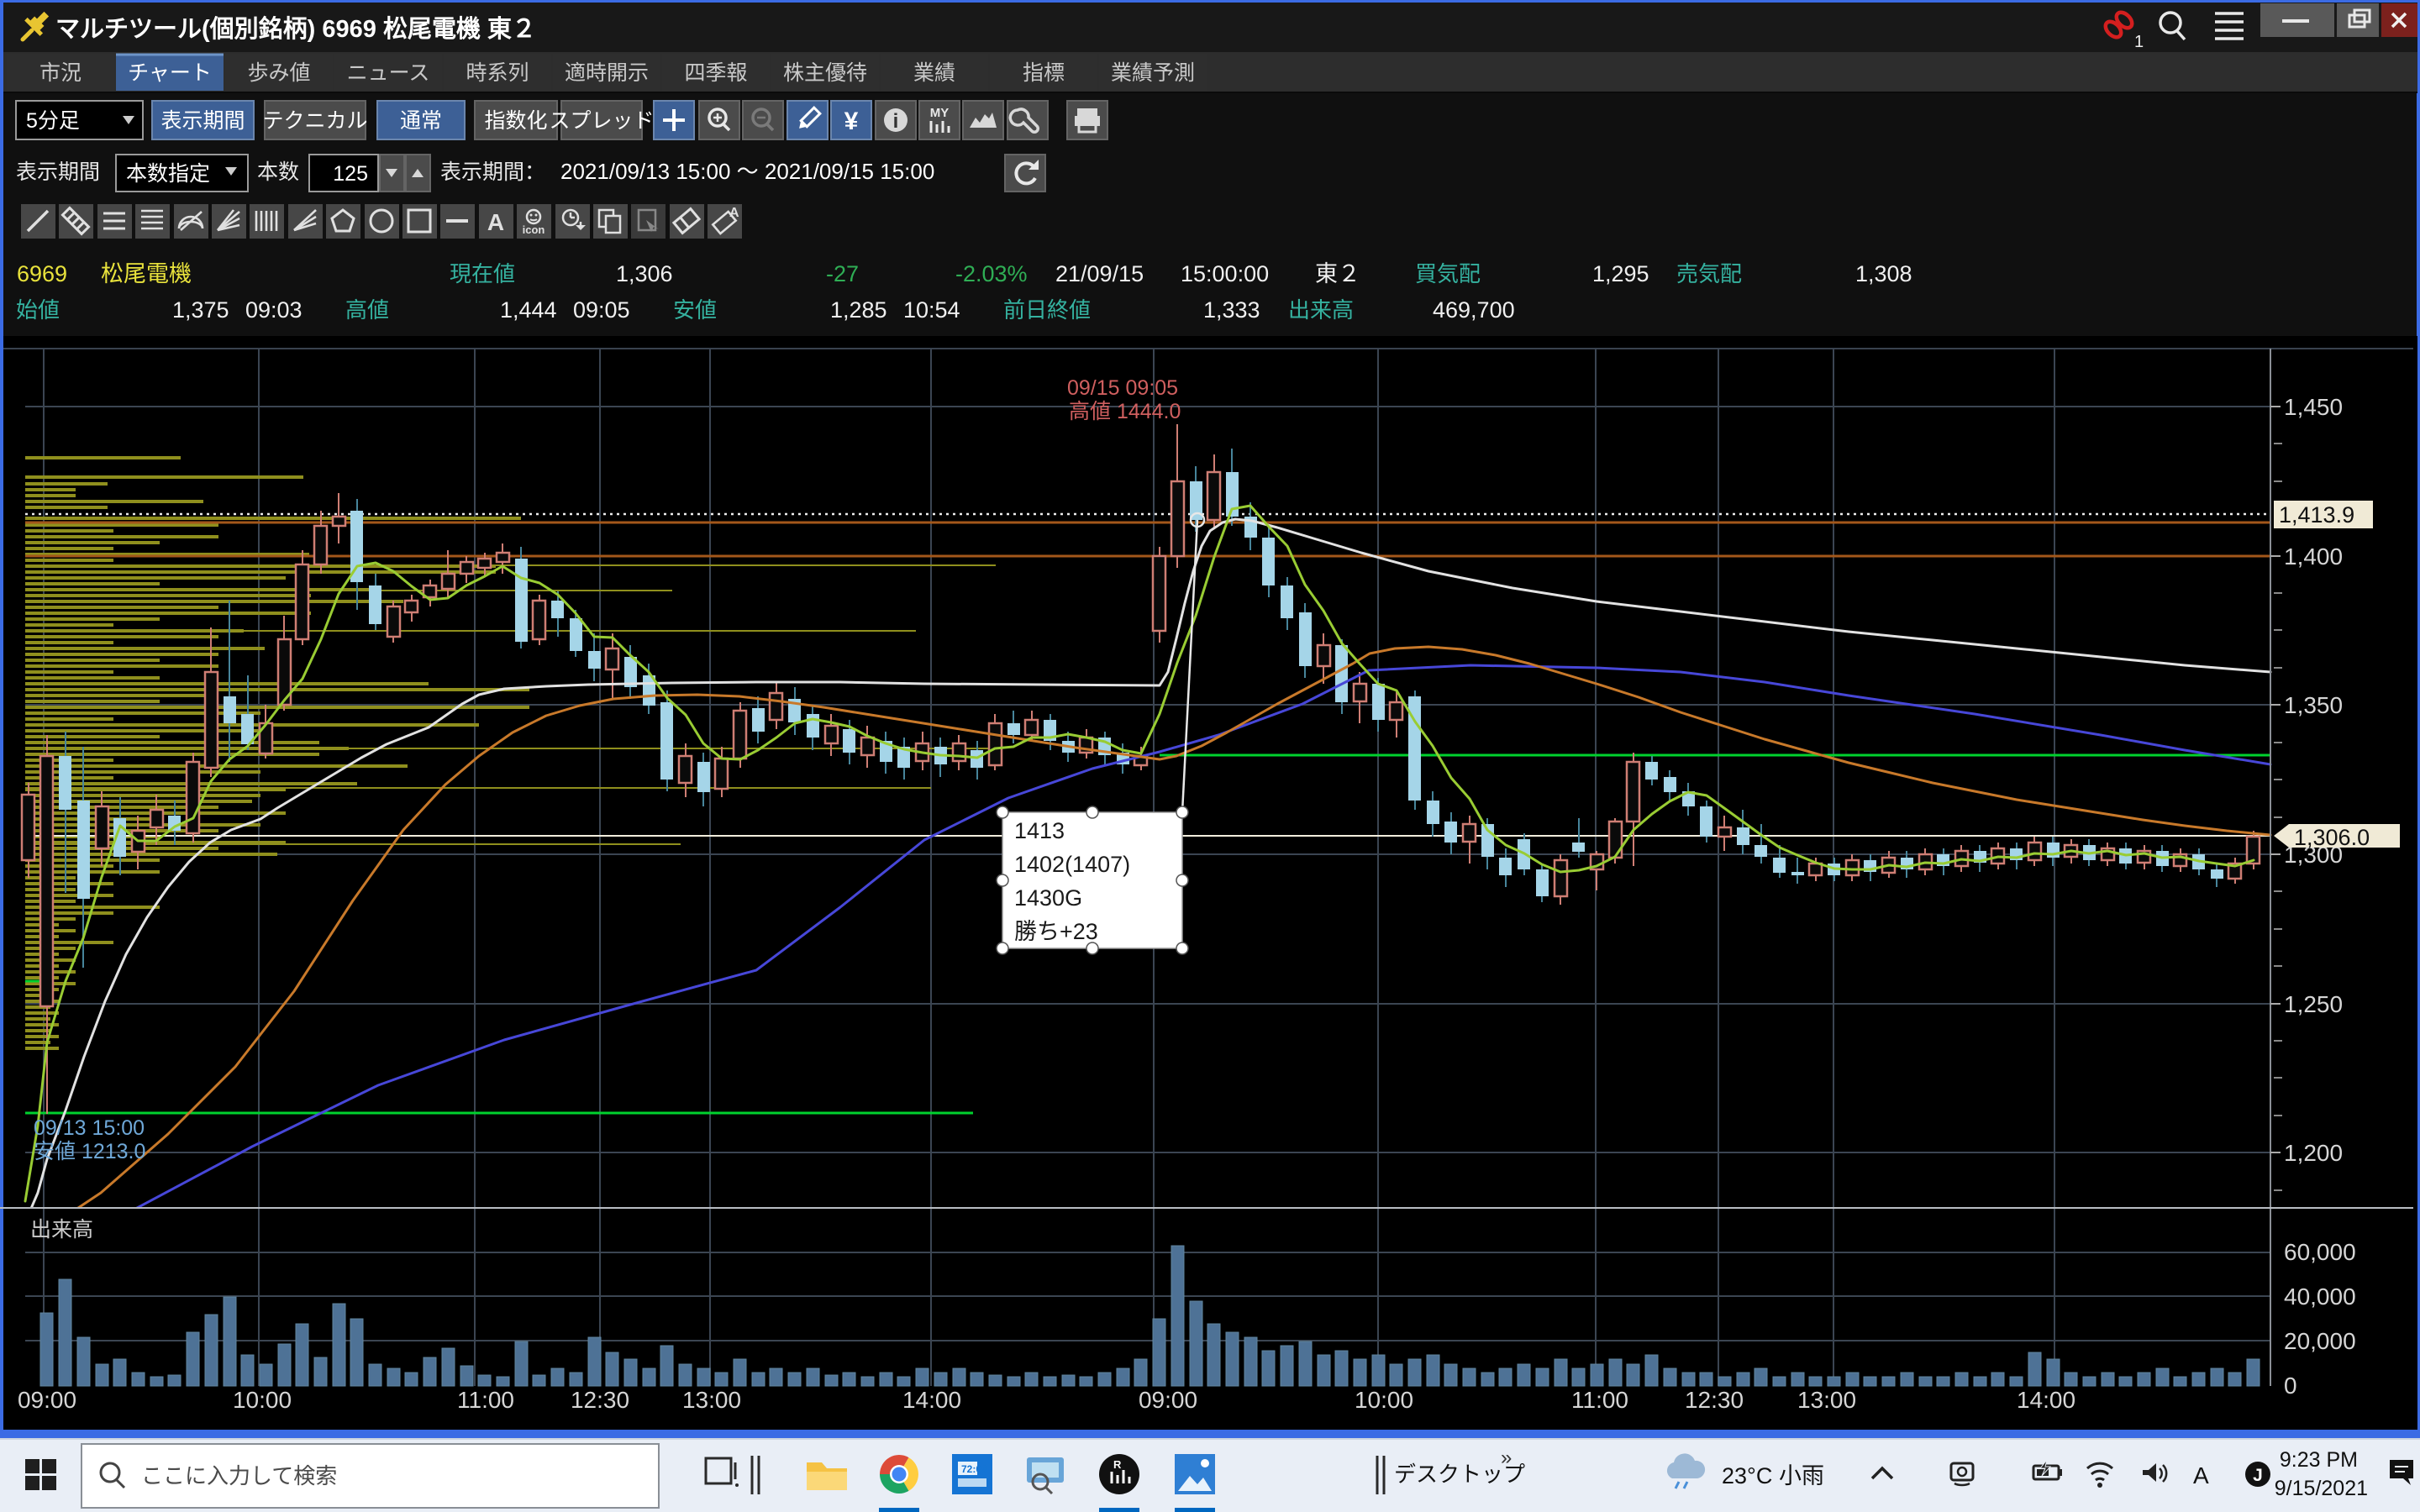 This screenshot has width=2420, height=1512. I want to click on svg-text: 1, so click(2139, 42).